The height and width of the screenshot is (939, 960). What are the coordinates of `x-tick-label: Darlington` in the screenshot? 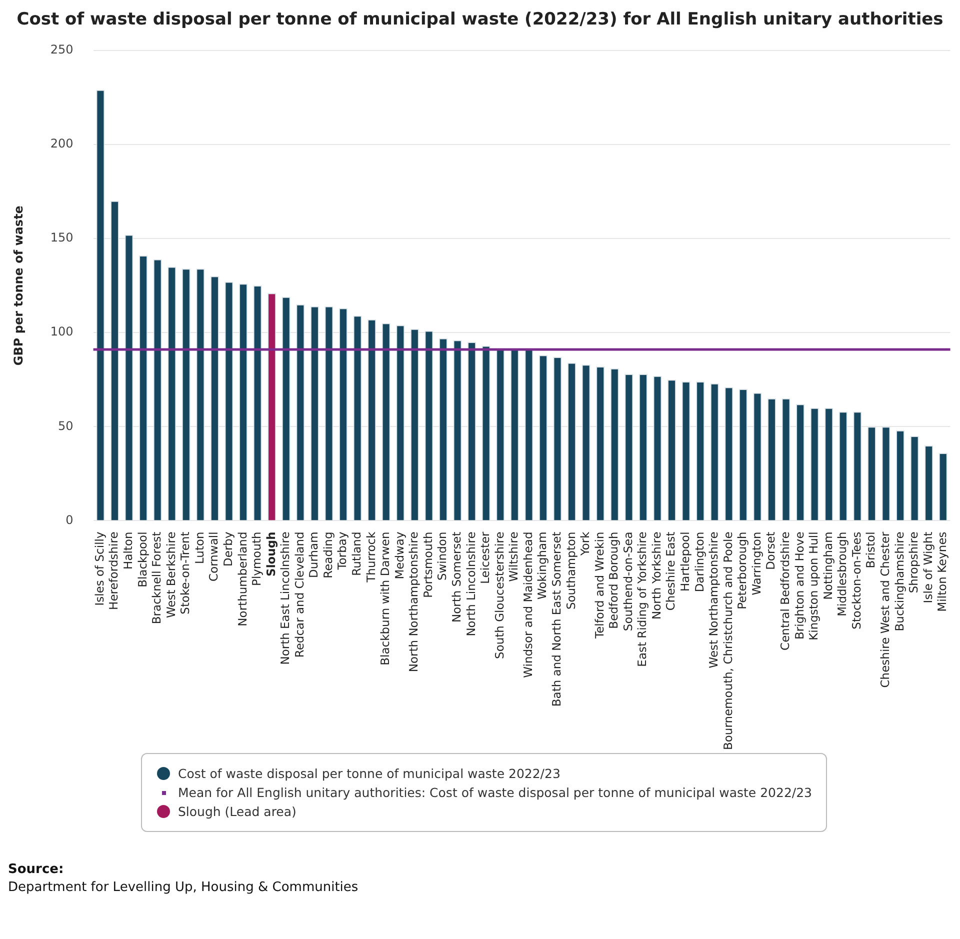 It's located at (699, 562).